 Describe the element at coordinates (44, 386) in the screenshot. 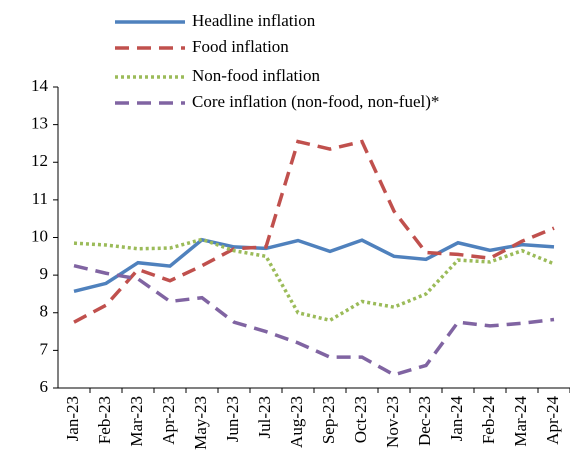

I see `y-tick-label: 6` at that location.